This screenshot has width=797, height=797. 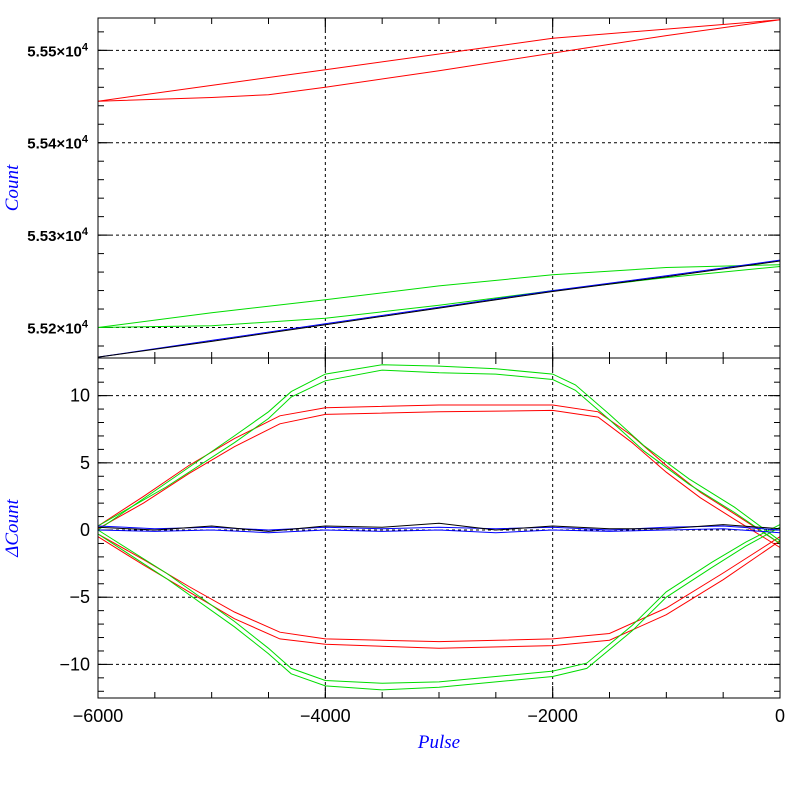 What do you see at coordinates (58, 50) in the screenshot?
I see `y-tick-label: 5.55×10⁴` at bounding box center [58, 50].